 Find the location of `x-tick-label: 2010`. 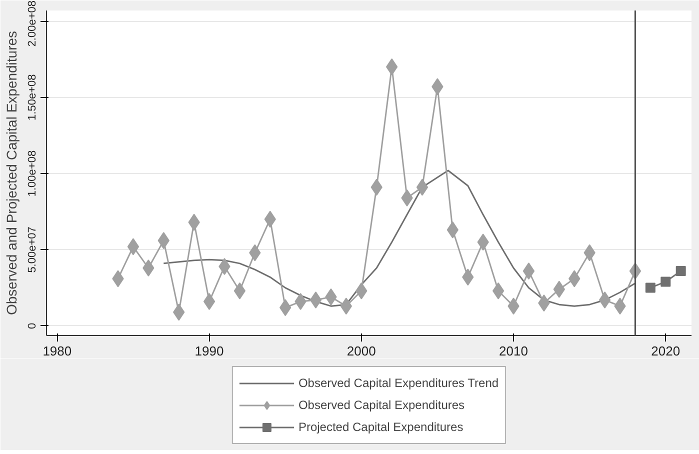

x-tick-label: 2010 is located at coordinates (513, 351).